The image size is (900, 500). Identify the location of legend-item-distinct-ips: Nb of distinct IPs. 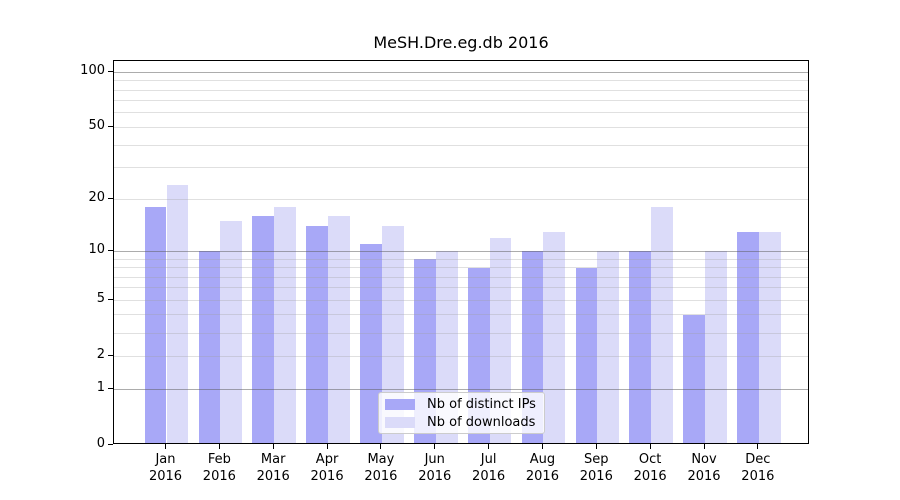
(461, 404).